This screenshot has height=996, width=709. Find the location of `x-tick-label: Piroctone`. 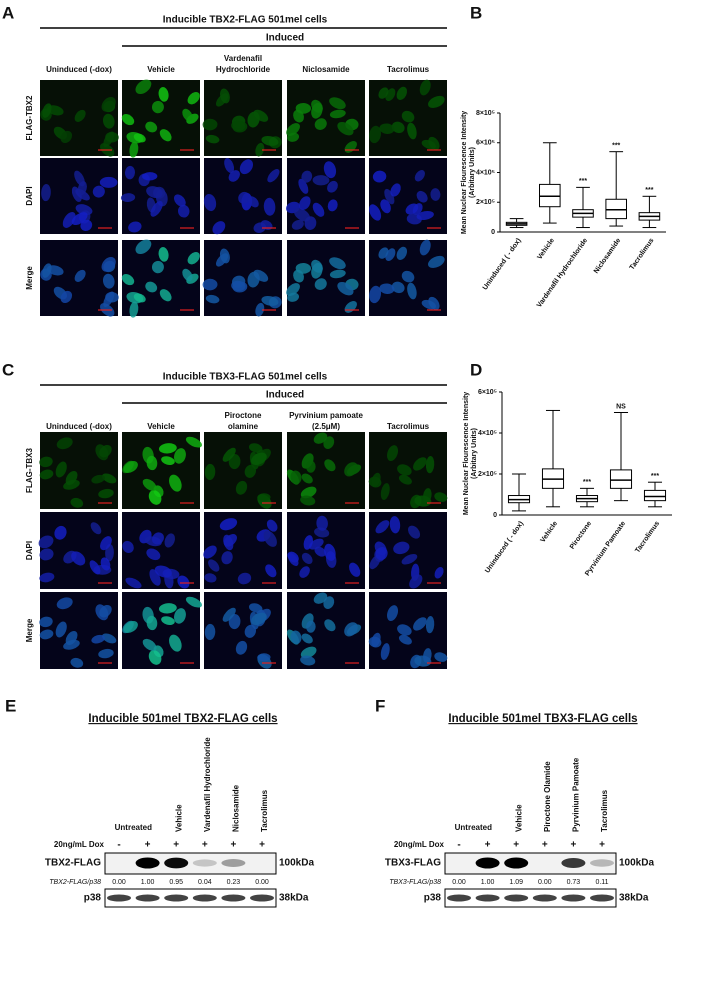

x-tick-label: Piroctone is located at coordinates (581, 535).